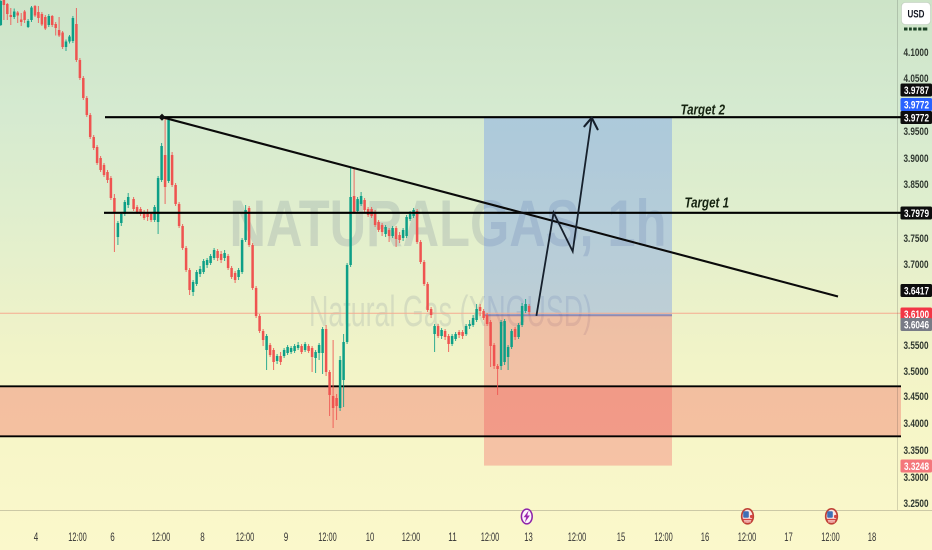  What do you see at coordinates (916, 478) in the screenshot?
I see `svg-text: 3.3000` at bounding box center [916, 478].